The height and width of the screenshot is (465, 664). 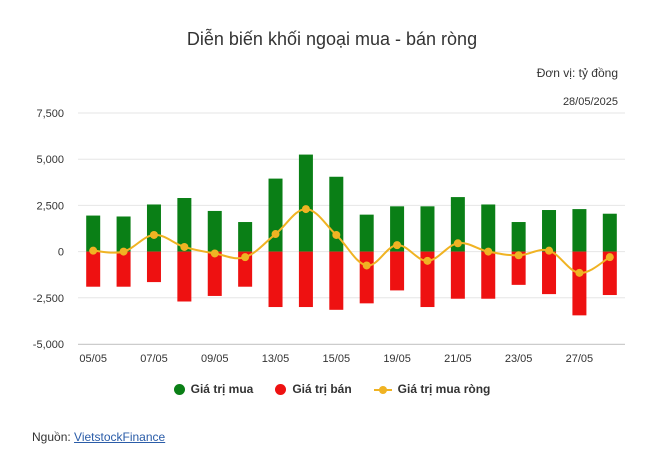 What do you see at coordinates (580, 359) in the screenshot?
I see `x-tick-label: 27/05` at bounding box center [580, 359].